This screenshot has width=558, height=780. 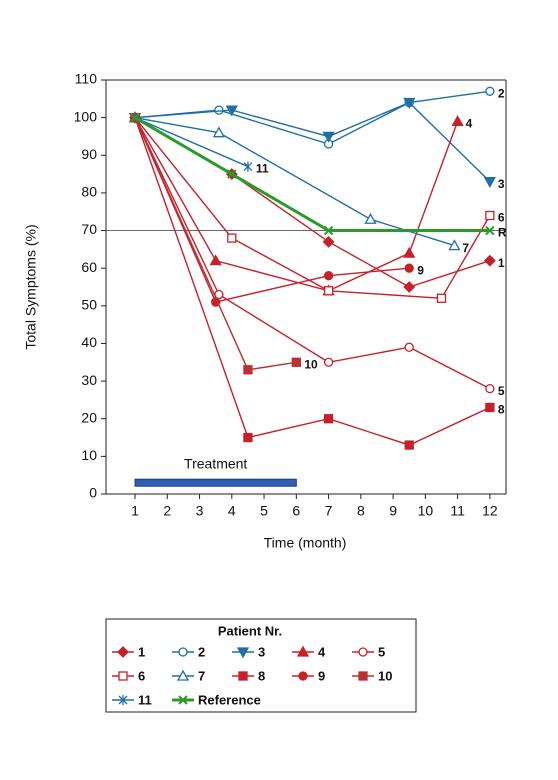 I want to click on x-tick-label: 5, so click(x=264, y=511).